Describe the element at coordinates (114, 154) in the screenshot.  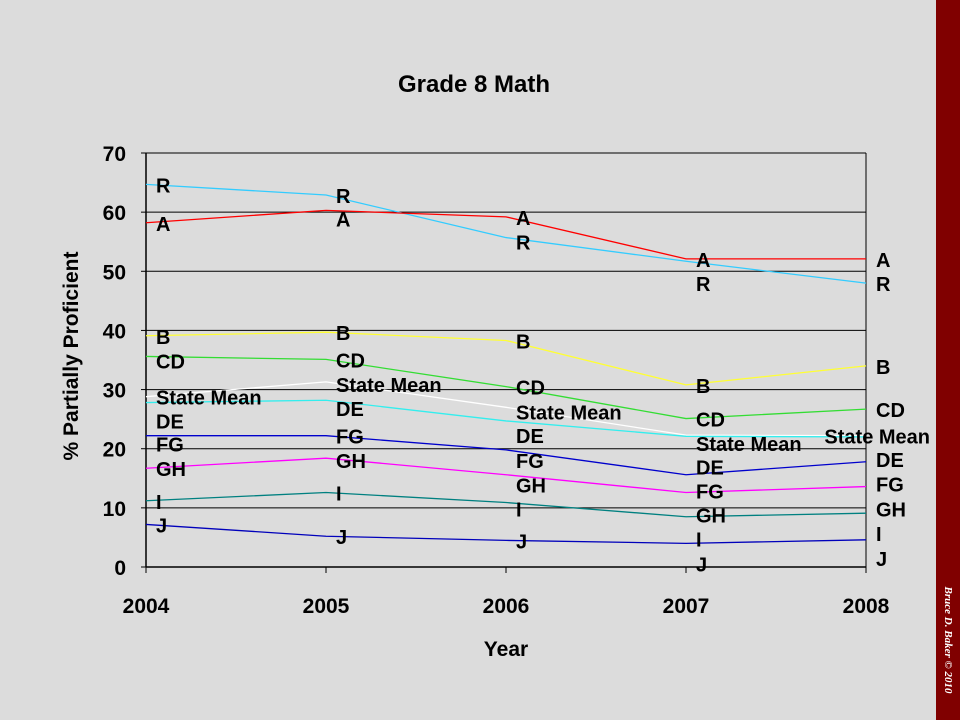
I see `y-tick-label: 70` at that location.